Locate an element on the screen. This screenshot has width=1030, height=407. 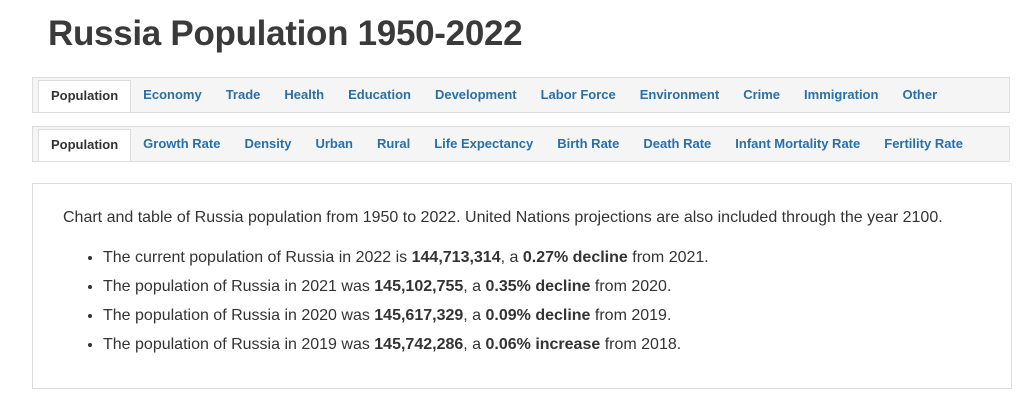
bold-text: 145,102,755 is located at coordinates (419, 286).